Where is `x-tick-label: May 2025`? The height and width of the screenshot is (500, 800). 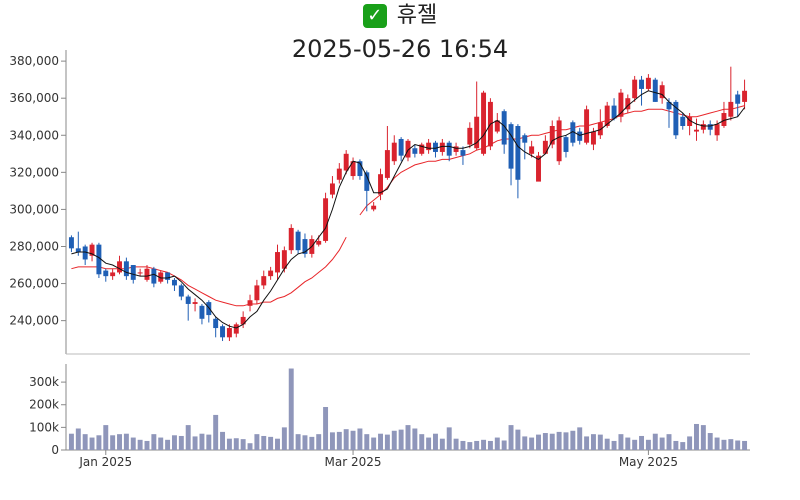
x-tick-label: May 2025 is located at coordinates (648, 462).